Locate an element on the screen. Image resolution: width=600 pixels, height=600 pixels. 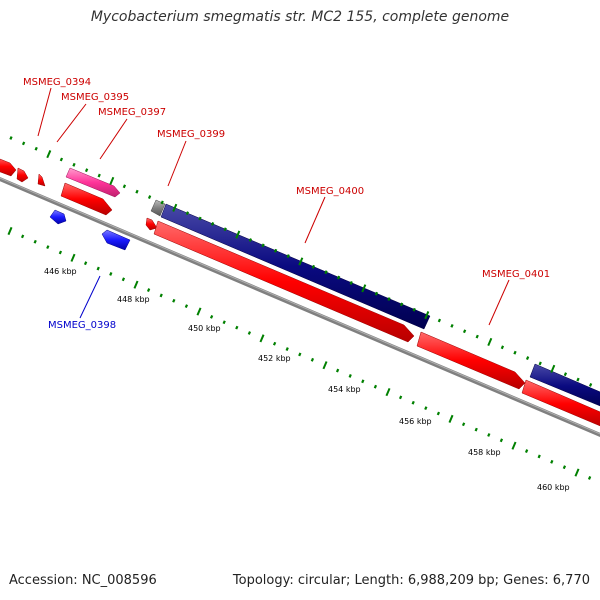
label-MSMEG_0400: MSMEG_0400 is located at coordinates (330, 191).